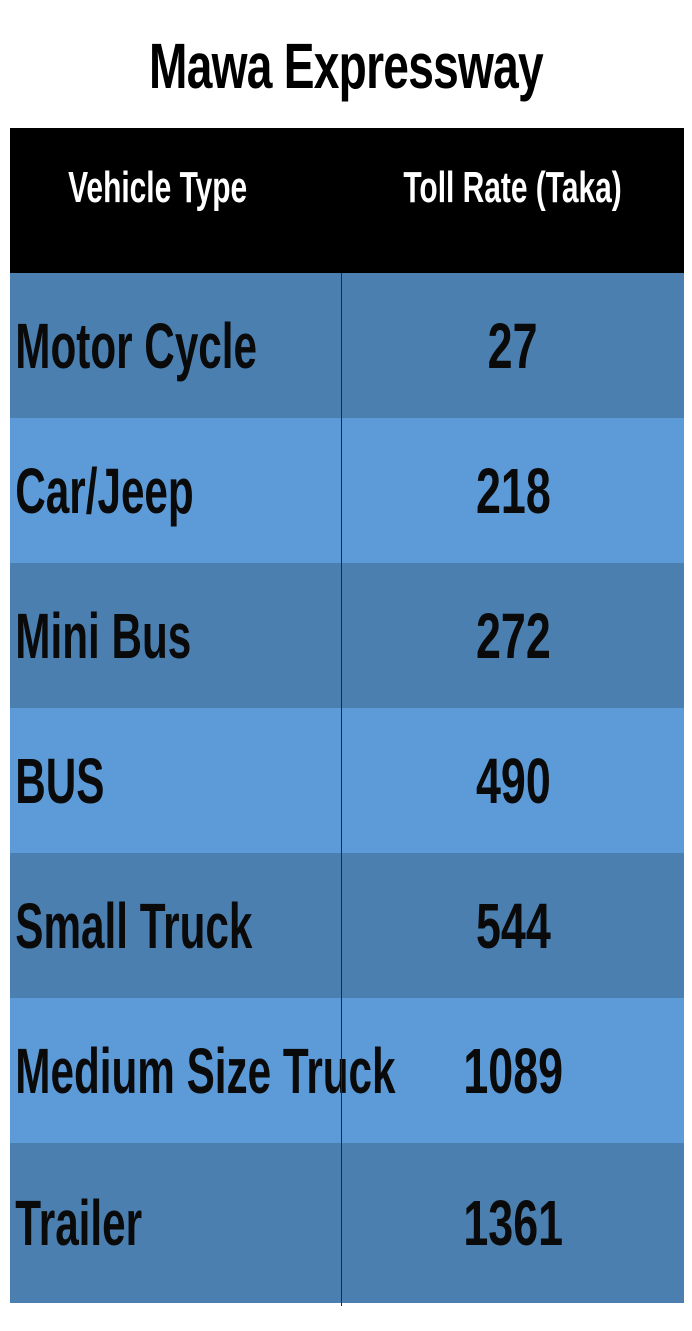  I want to click on vehicle-type-label: Motor Cycle, so click(136, 345).